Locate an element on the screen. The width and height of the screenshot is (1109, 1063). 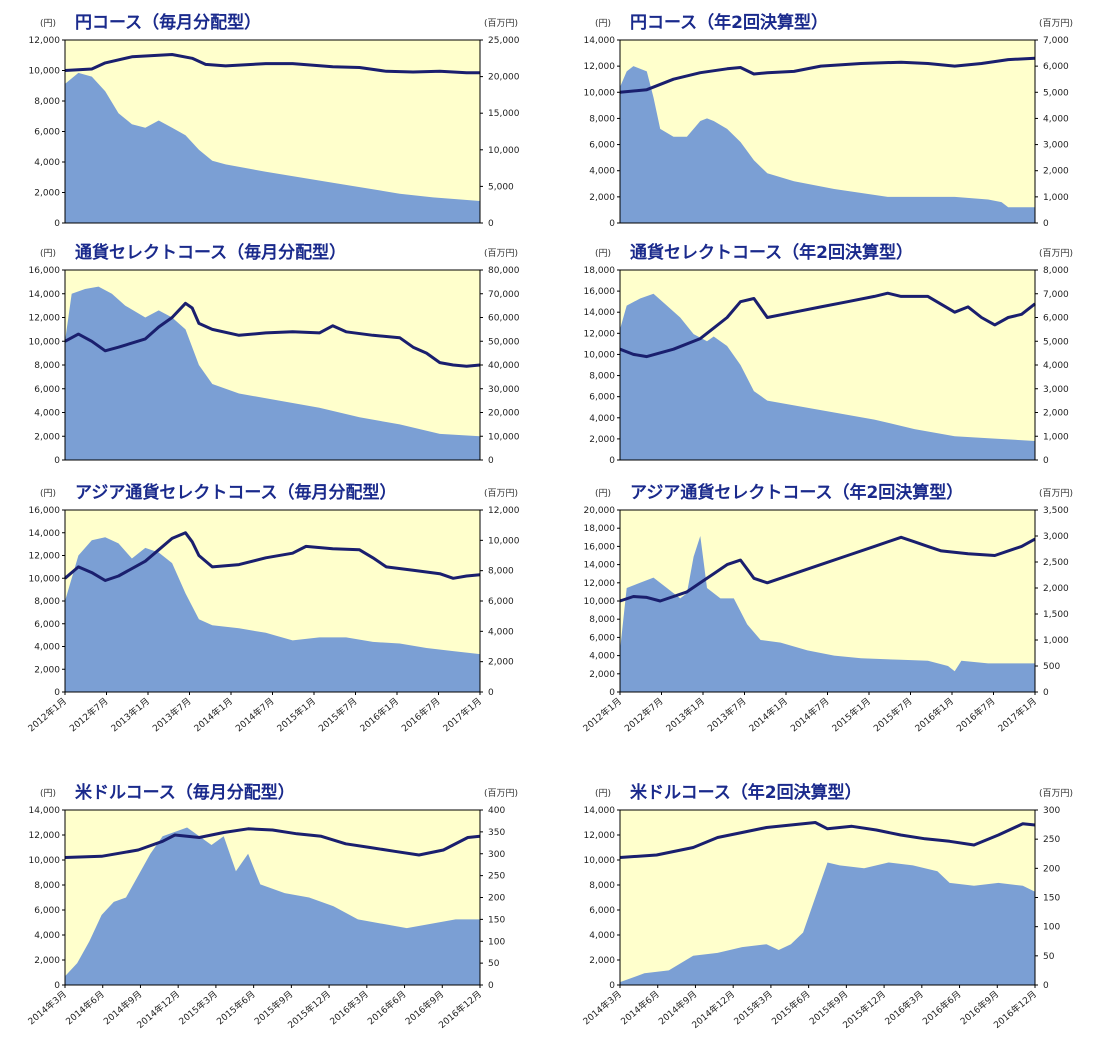
right-tick-label: 400 is located at coordinates (496, 811).